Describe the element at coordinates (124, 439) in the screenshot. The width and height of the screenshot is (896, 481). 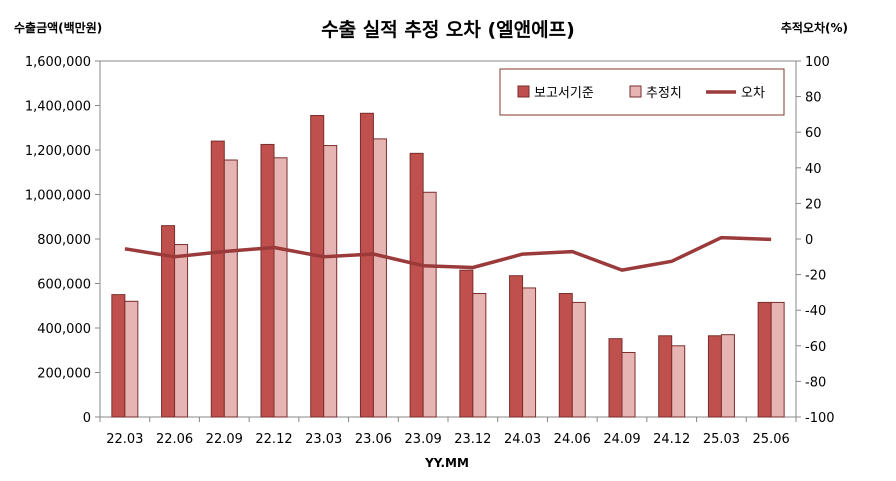
I see `x-tick-label: 22.03` at that location.